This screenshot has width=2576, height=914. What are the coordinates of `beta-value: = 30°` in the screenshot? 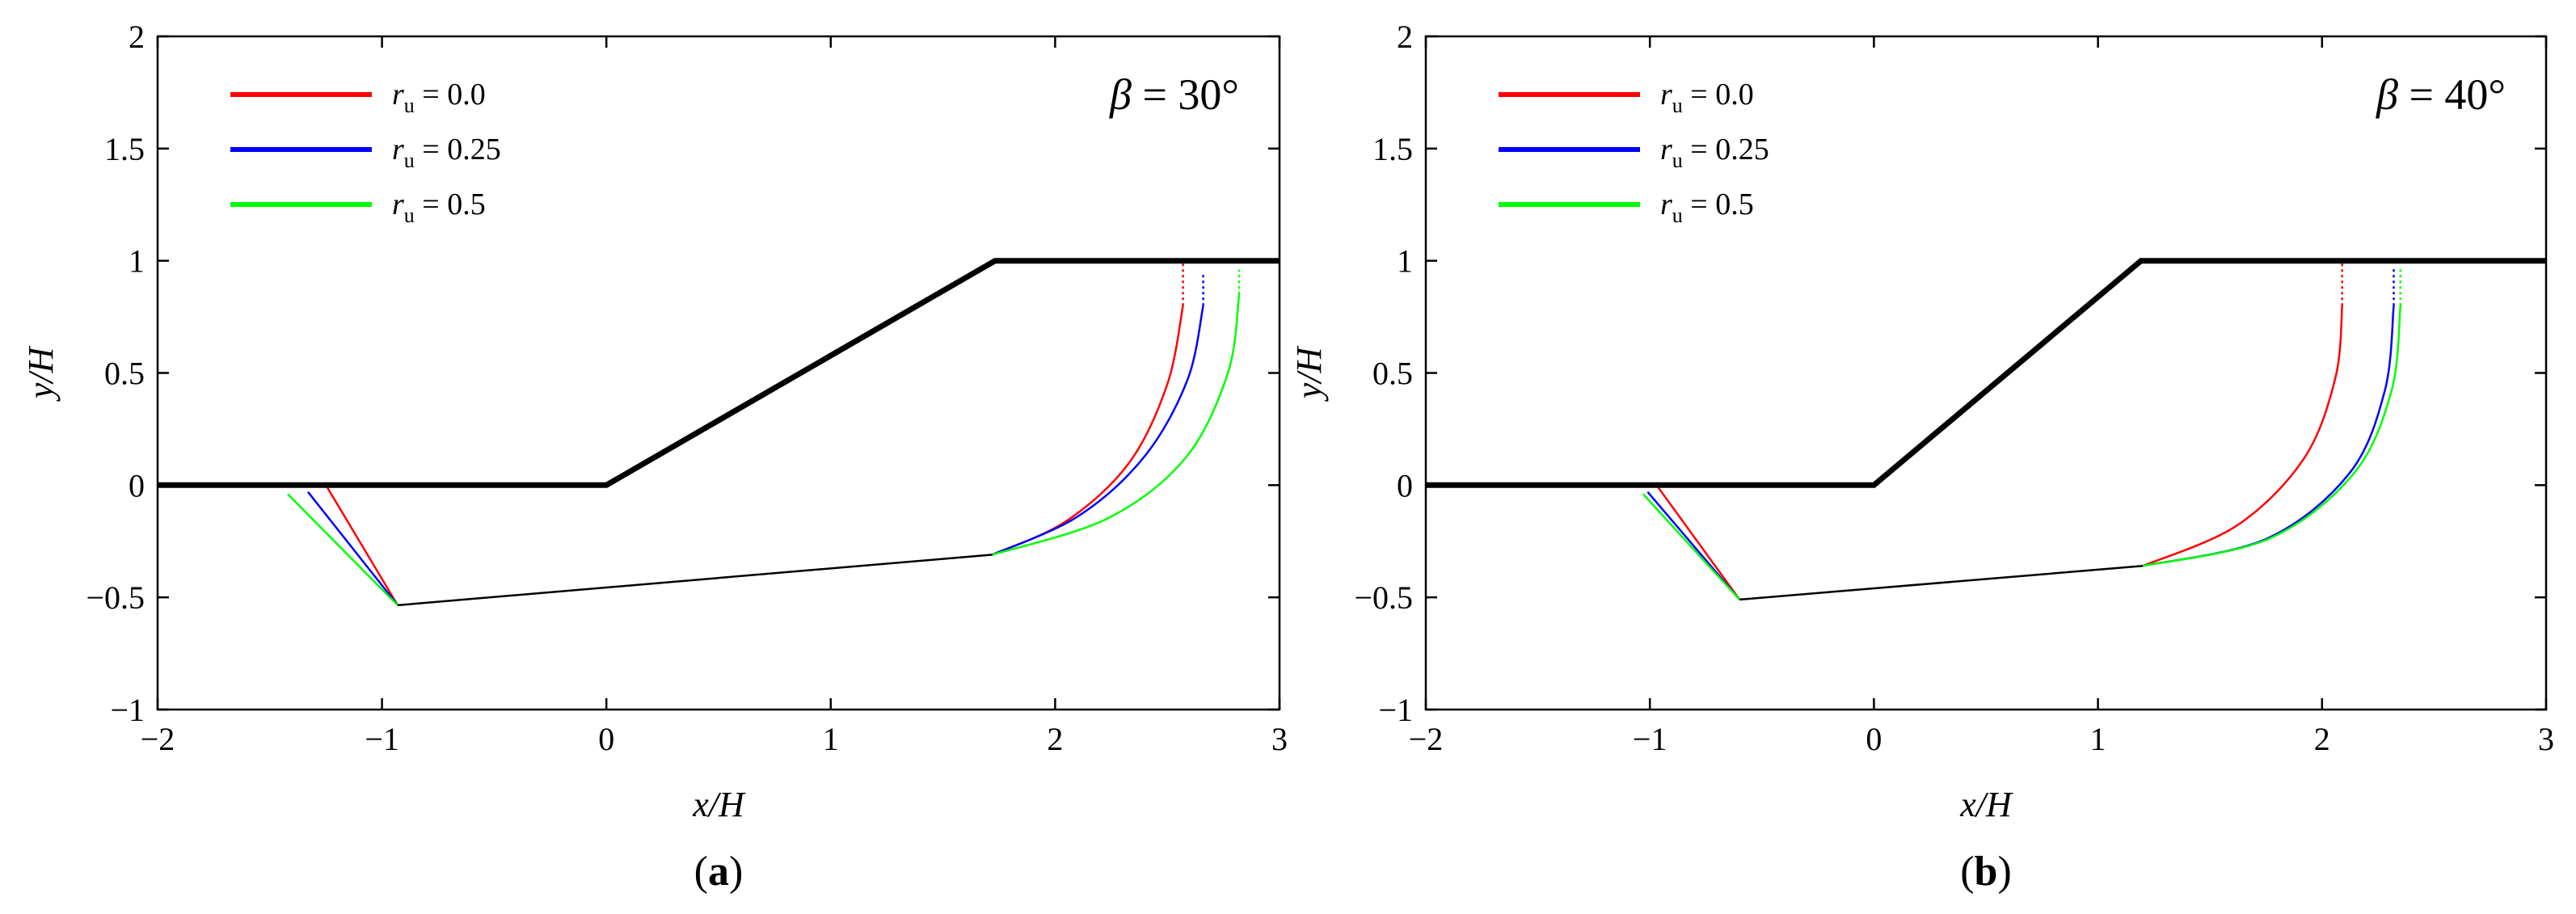 It's located at (1185, 94).